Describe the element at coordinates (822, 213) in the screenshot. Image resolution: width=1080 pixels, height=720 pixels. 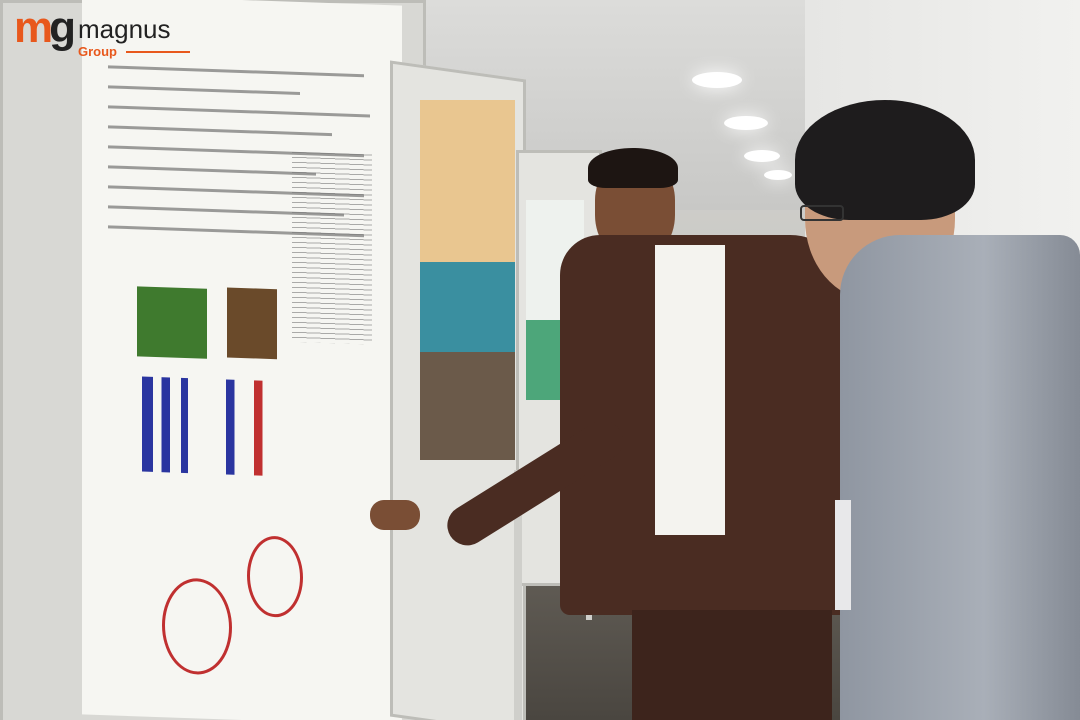
I see `glasses` at that location.